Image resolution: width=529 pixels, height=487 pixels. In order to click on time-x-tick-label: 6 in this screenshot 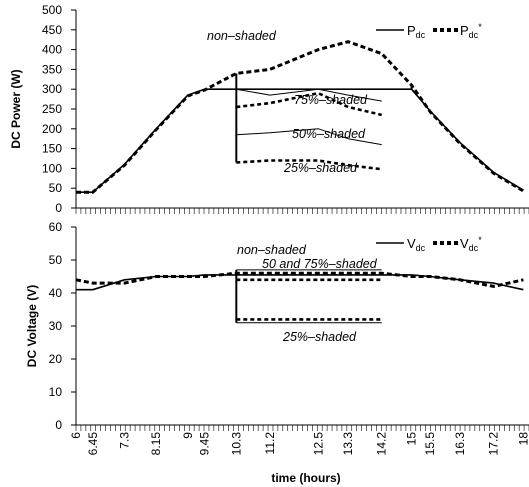, I will do `click(76, 435)`.